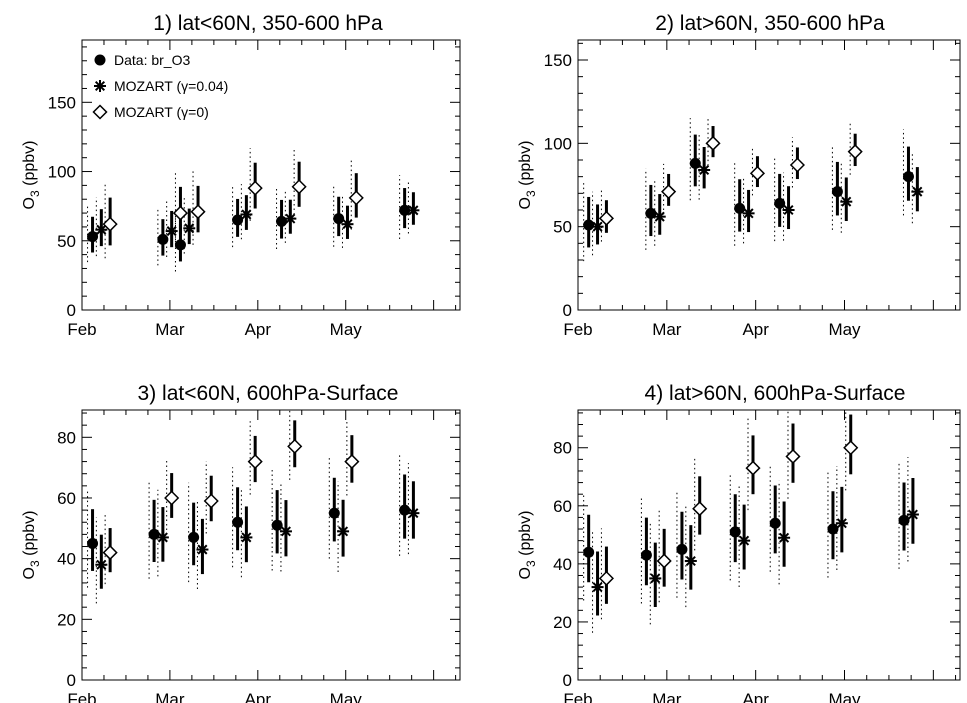 This screenshot has height=703, width=967. I want to click on panel-title: 2) lat>60N, 350-600 hPa, so click(770, 23).